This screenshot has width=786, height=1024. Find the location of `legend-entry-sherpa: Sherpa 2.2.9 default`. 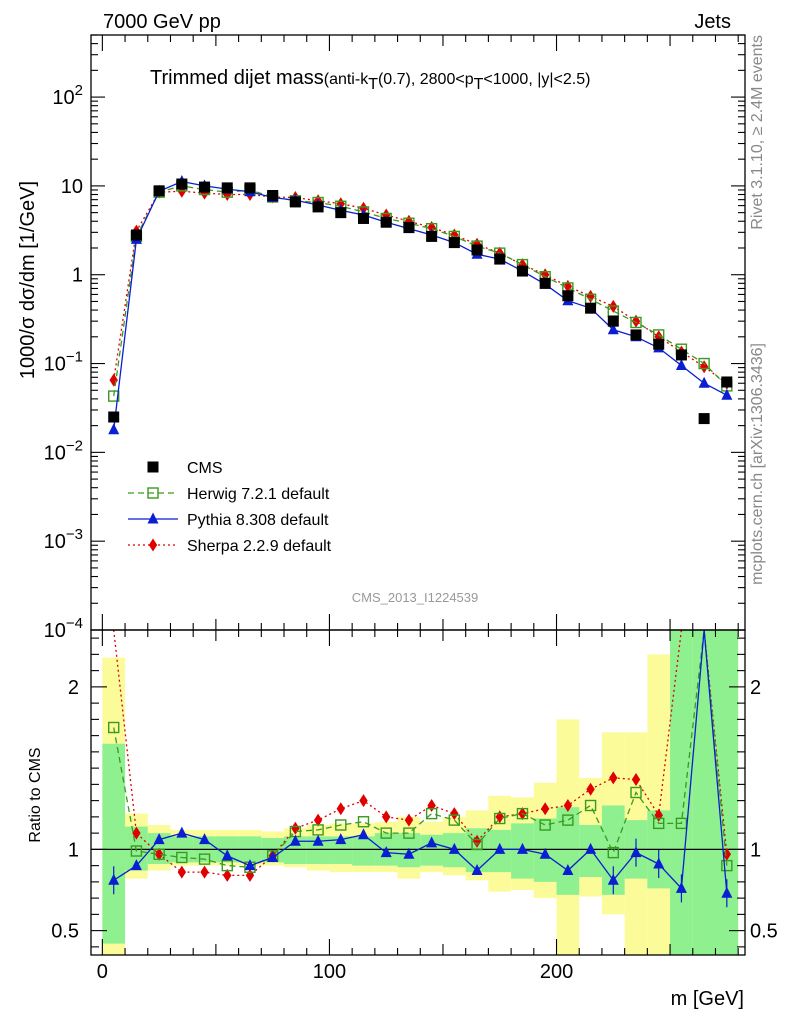

legend-entry-sherpa: Sherpa 2.2.9 default is located at coordinates (230, 546).